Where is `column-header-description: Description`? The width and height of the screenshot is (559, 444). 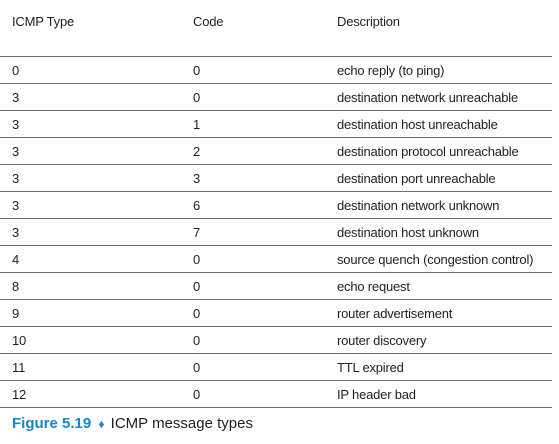
column-header-description: Description is located at coordinates (438, 28).